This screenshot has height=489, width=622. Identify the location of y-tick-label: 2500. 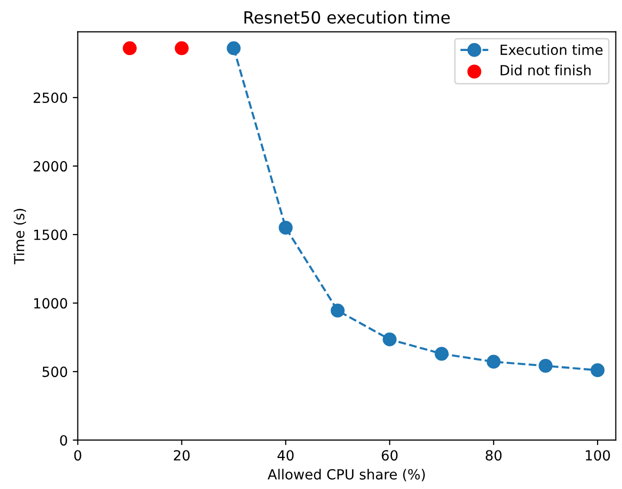
(51, 98).